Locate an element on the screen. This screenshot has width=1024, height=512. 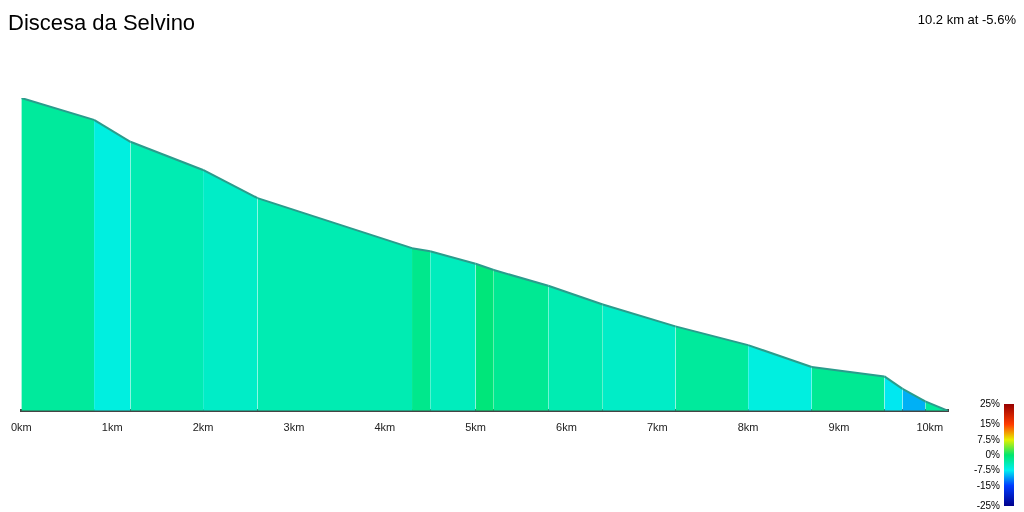
chart-title: Discesa da Selvino is located at coordinates (102, 23).